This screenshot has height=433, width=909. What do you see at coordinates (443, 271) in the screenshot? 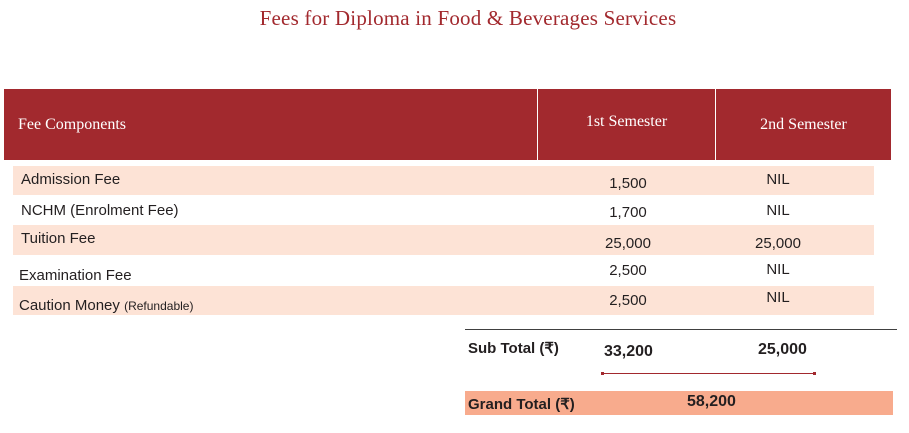
I see `table-row: Examination Fee 2,500 NIL` at bounding box center [443, 271].